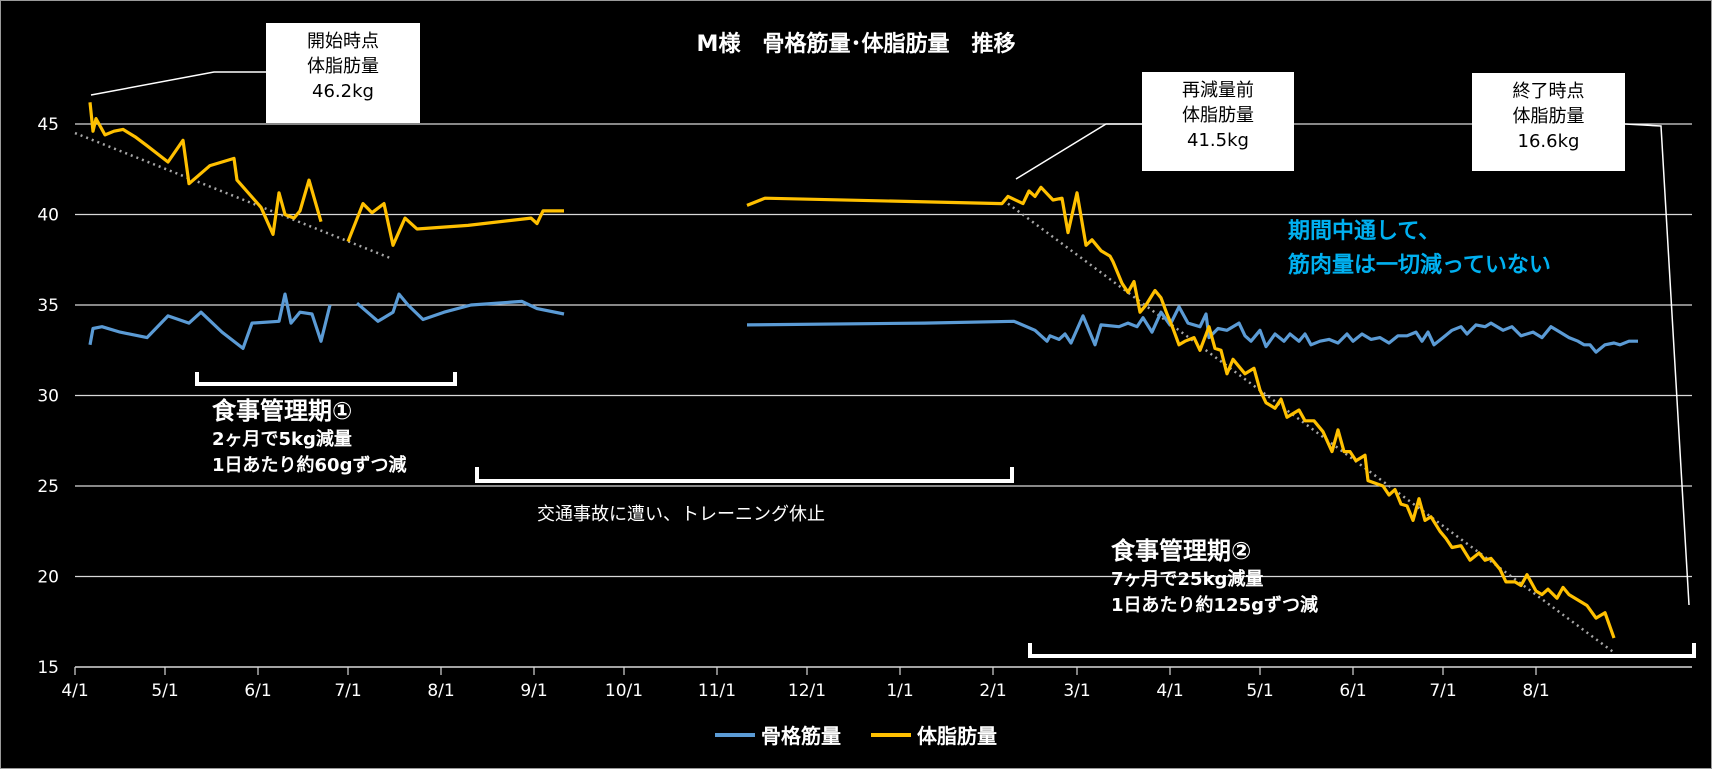  Describe the element at coordinates (343, 91) in the screenshot. I see `start-callout-value: 46.2kg` at that location.